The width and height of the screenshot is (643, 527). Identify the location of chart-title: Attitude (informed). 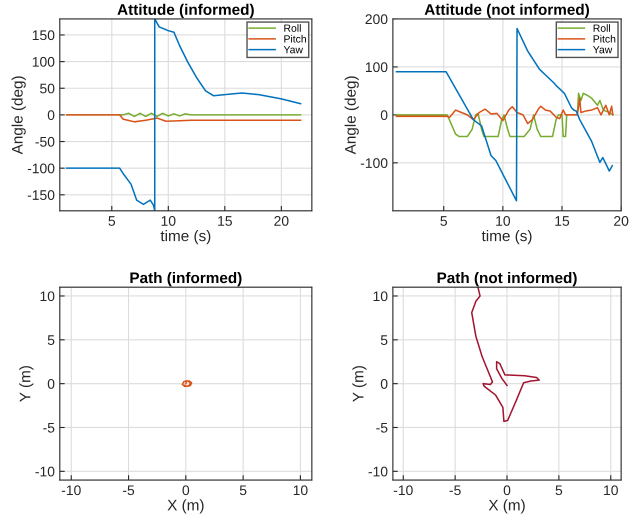
(185, 11).